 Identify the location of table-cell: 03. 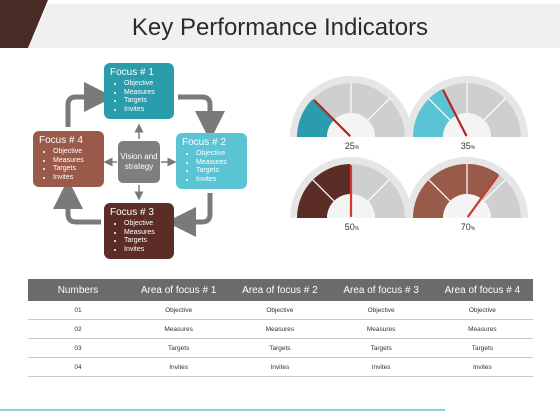
(78, 348).